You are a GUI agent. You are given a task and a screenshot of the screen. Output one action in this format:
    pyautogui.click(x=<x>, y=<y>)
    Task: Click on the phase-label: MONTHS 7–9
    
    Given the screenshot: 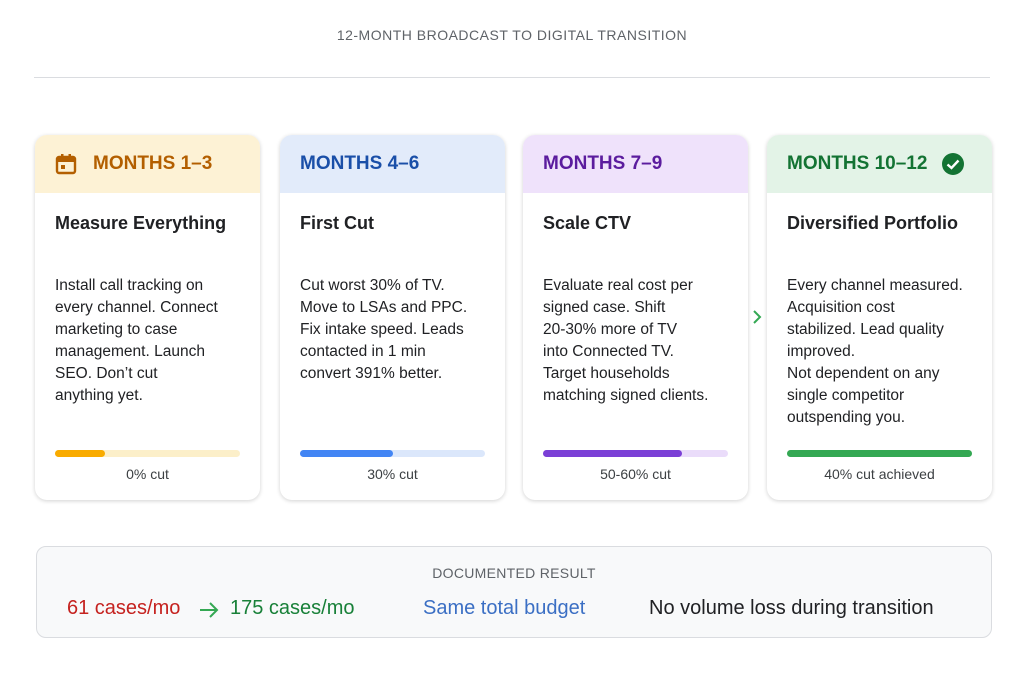 What is the action you would take?
    pyautogui.click(x=603, y=163)
    